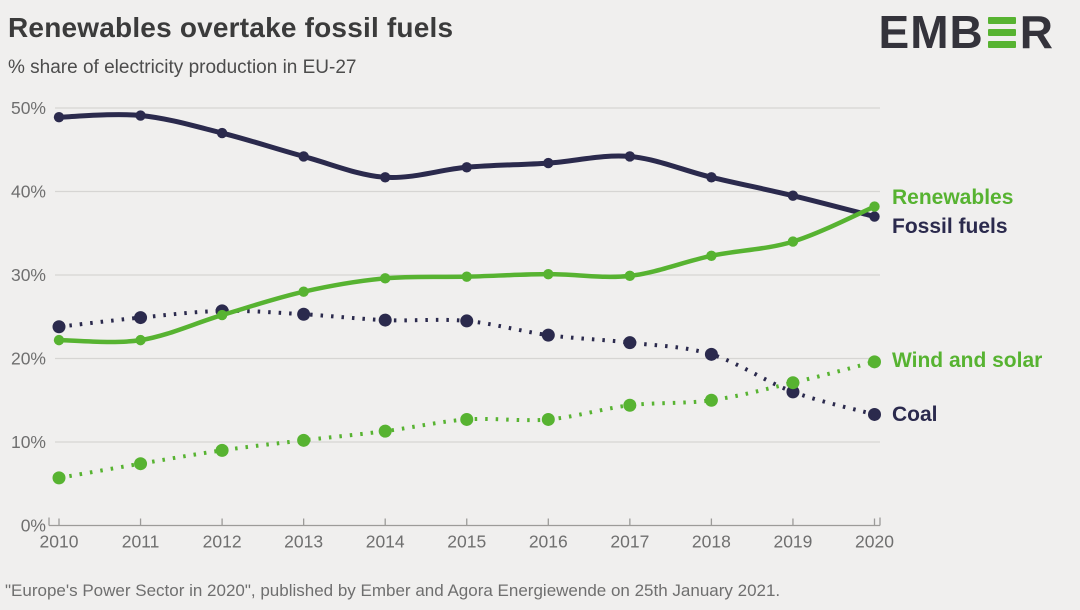 This screenshot has height=610, width=1080. What do you see at coordinates (385, 542) in the screenshot?
I see `x-tick-label: 2014` at bounding box center [385, 542].